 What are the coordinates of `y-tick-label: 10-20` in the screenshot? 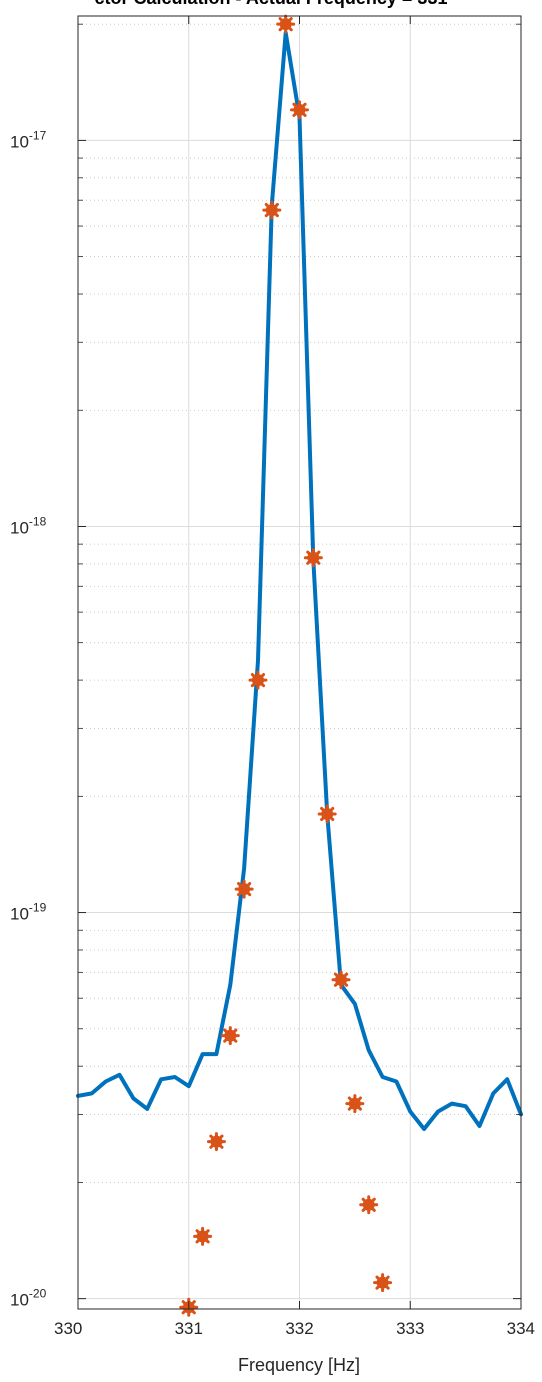 It's located at (28, 1298).